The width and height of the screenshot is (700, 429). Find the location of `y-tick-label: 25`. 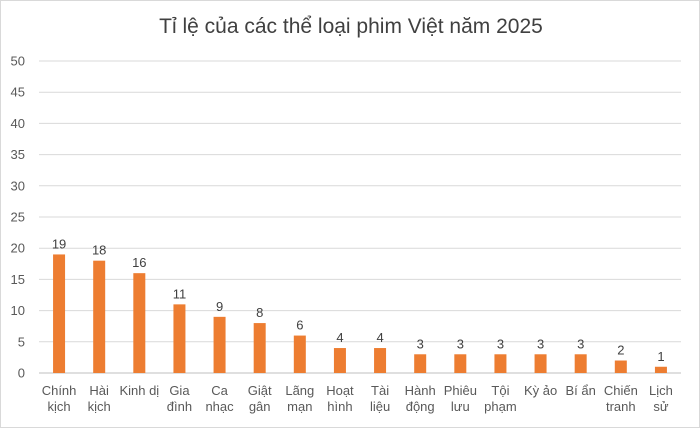

y-tick-label: 25 is located at coordinates (18, 217).